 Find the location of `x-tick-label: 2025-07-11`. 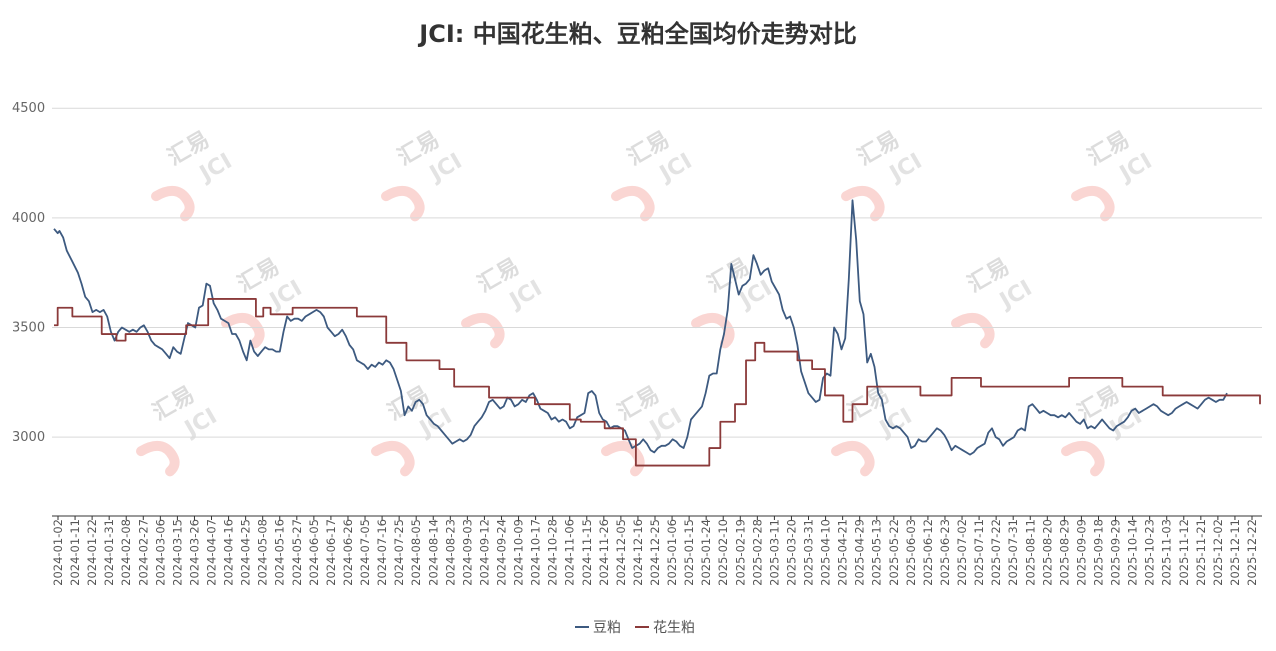

x-tick-label: 2025-07-11 is located at coordinates (979, 552).